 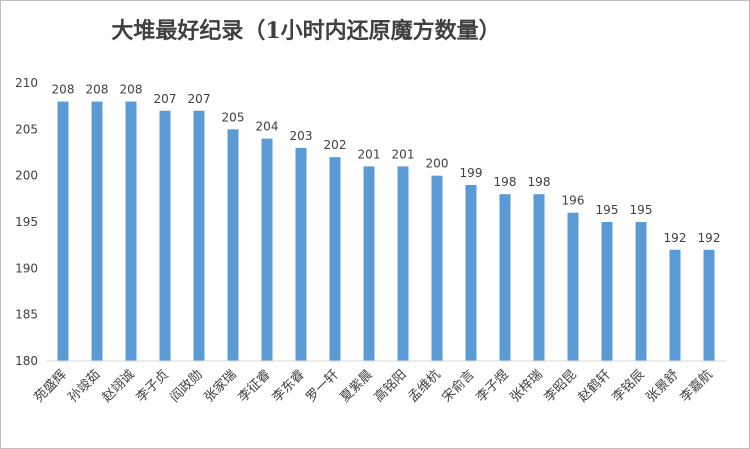 I want to click on data-label: 205, so click(x=233, y=117).